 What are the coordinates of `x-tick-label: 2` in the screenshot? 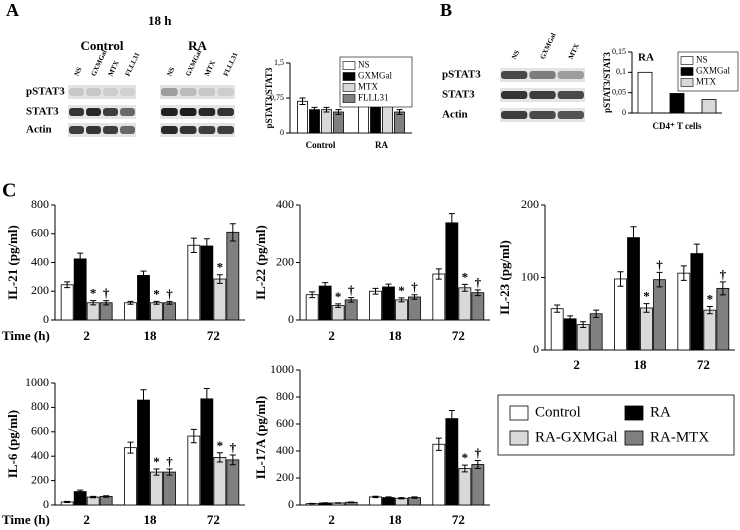 It's located at (576, 364).